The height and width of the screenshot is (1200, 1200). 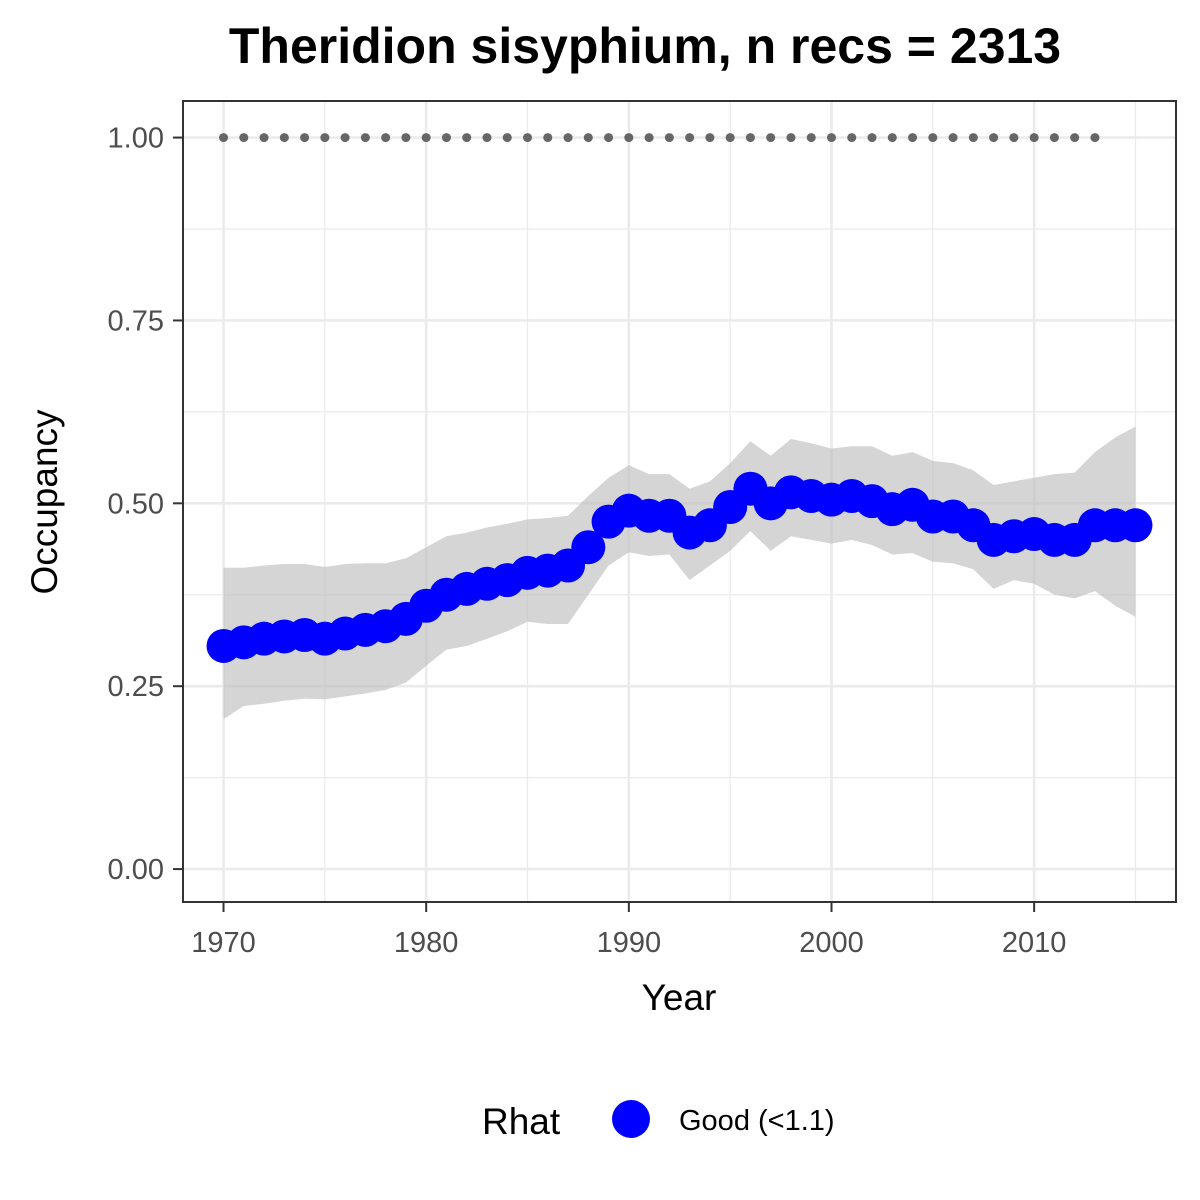 I want to click on occupancy-points-layer, so click(x=679, y=567).